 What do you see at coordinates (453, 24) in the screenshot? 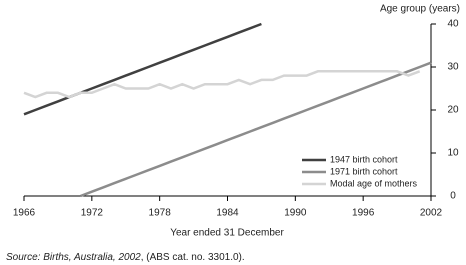
I see `y-tick-label: 40` at bounding box center [453, 24].